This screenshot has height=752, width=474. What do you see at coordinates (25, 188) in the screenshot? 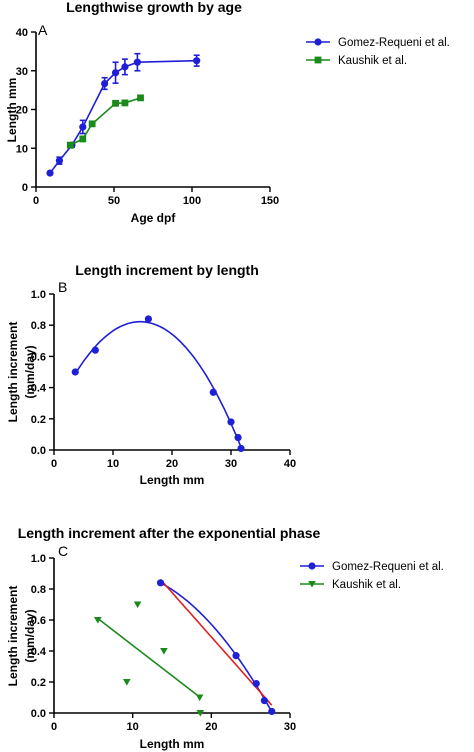
I see `y-tick-label: 0` at bounding box center [25, 188].